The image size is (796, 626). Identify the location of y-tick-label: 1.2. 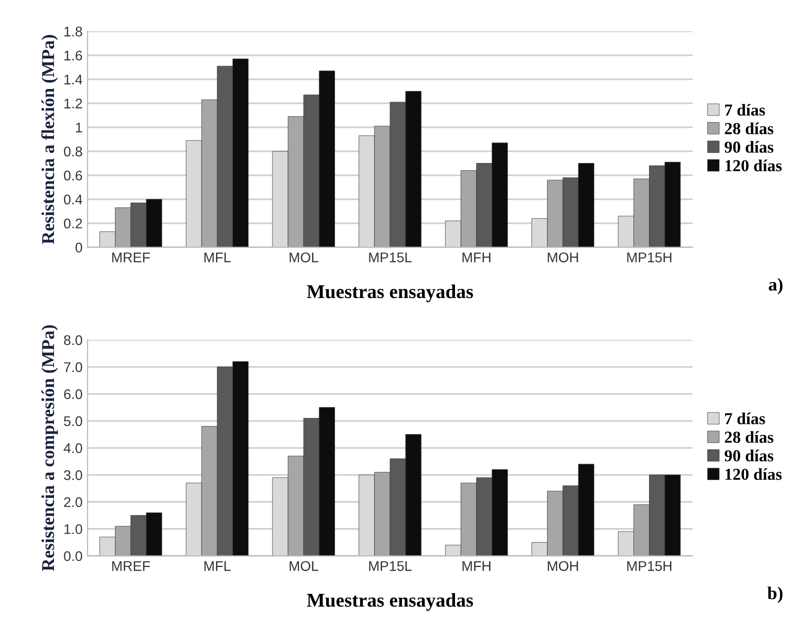
(73, 103).